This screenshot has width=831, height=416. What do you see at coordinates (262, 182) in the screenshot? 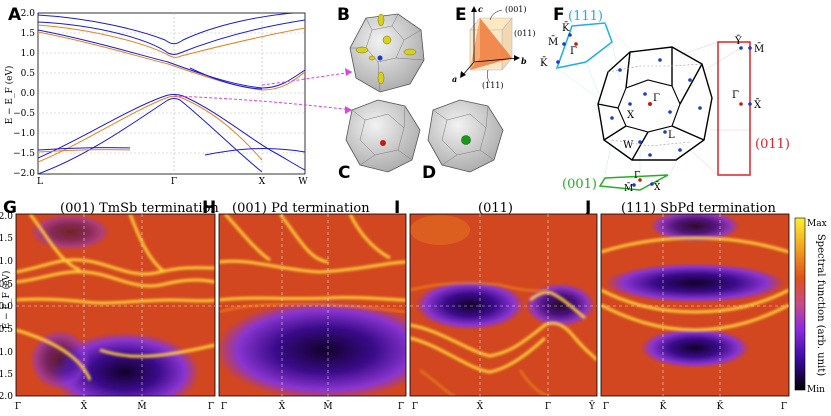
I see `tick-label: X` at bounding box center [262, 182].